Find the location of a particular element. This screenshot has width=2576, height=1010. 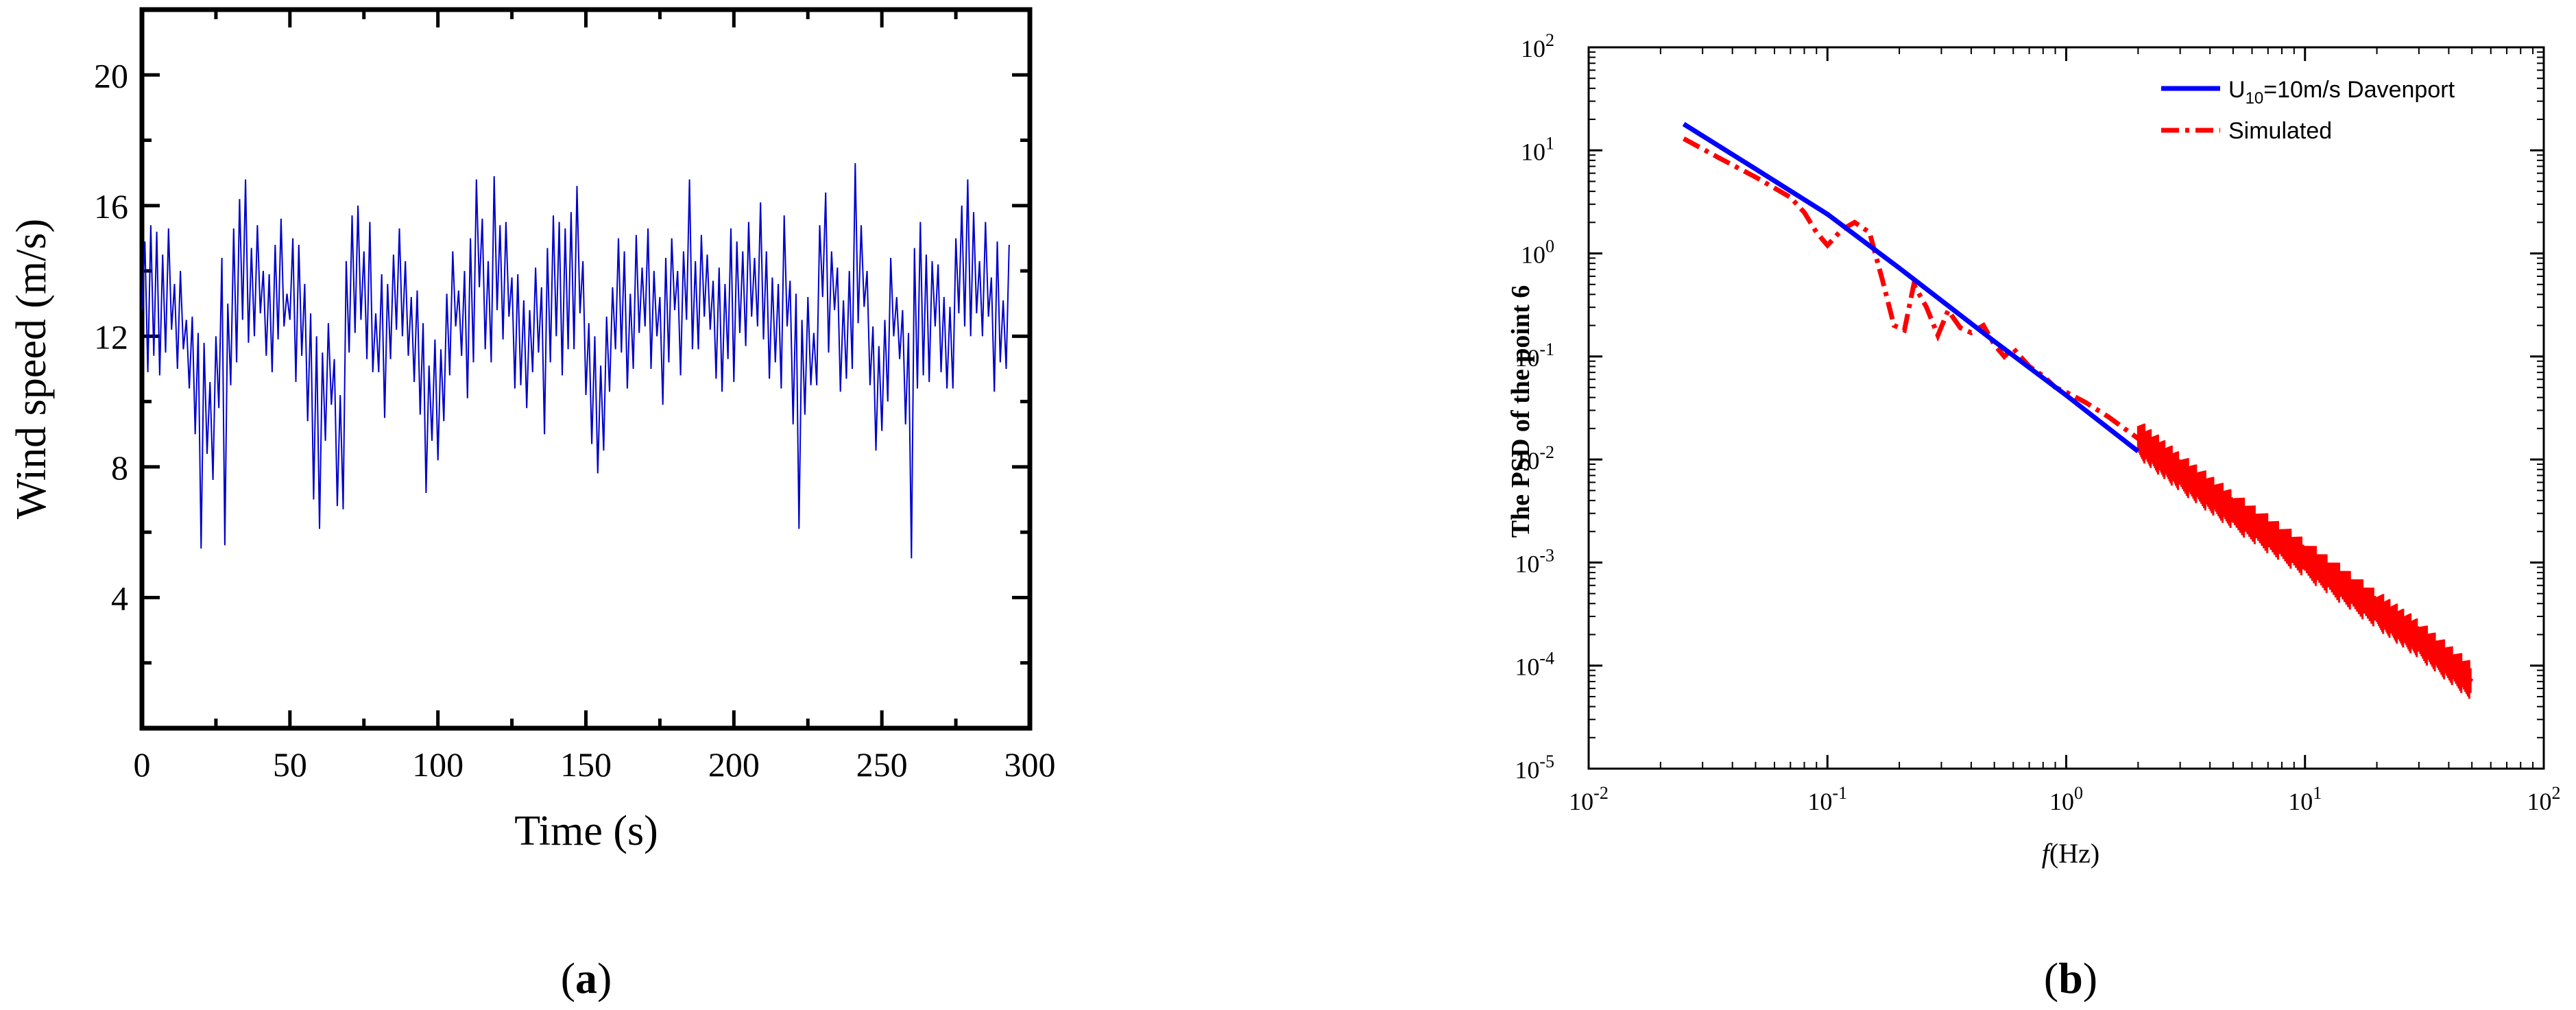

x-tick-label-a: 50 is located at coordinates (290, 764).